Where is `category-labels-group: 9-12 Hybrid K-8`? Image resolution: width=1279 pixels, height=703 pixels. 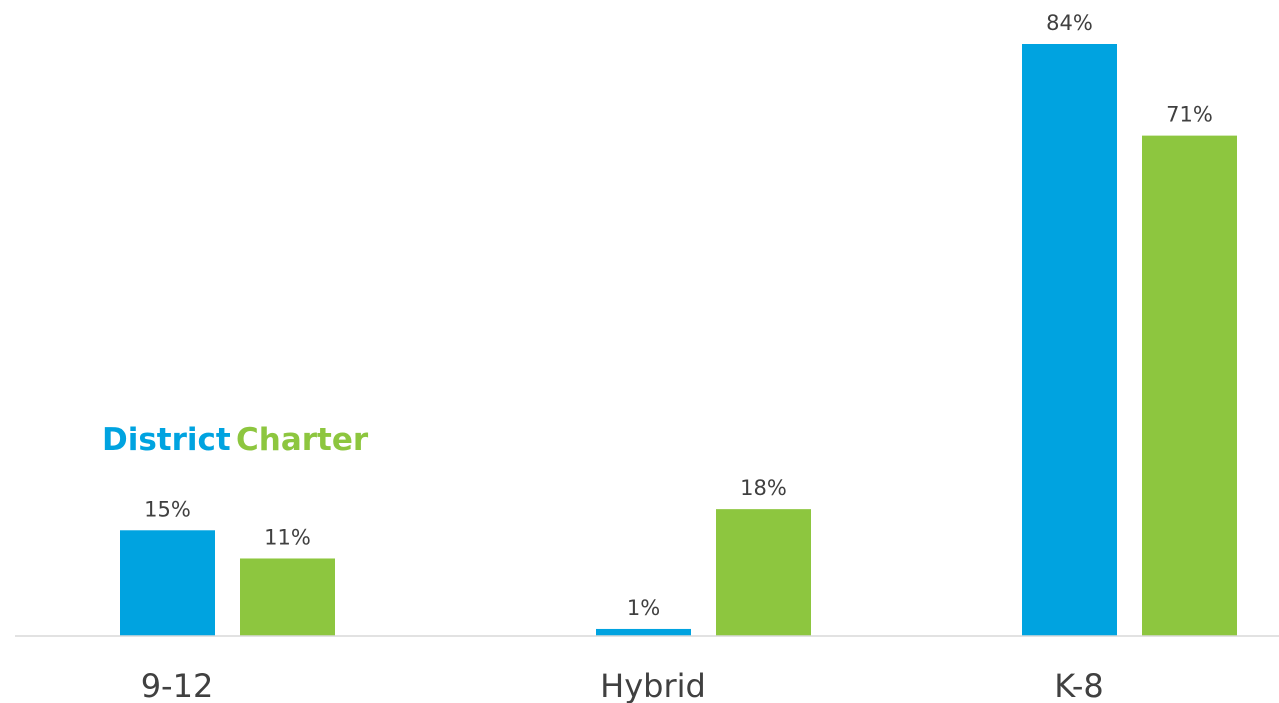 category-labels-group: 9-12 Hybrid K-8 is located at coordinates (622, 685).